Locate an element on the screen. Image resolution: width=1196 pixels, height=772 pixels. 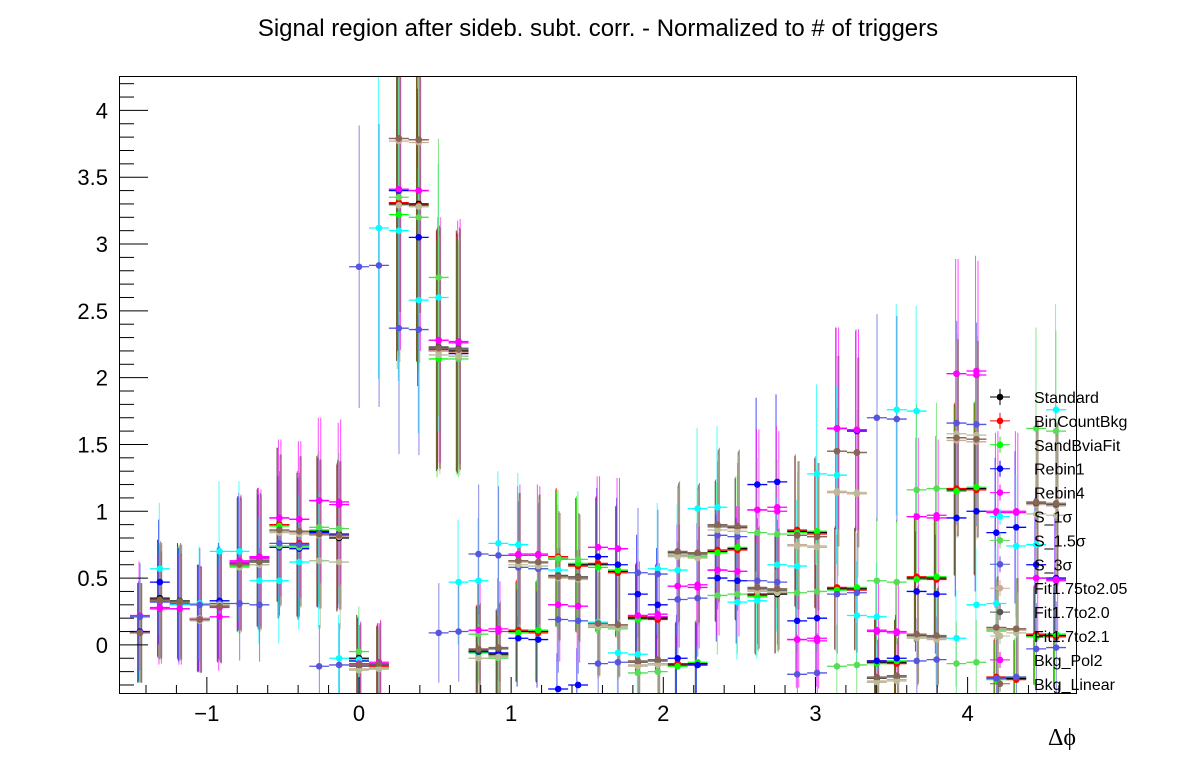
x-tick-label: 1 is located at coordinates (511, 713).